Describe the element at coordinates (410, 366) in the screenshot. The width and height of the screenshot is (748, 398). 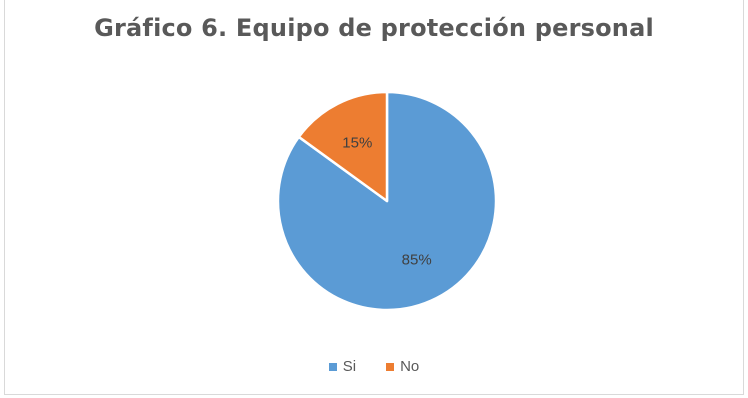
I see `legend-label-no: No` at that location.